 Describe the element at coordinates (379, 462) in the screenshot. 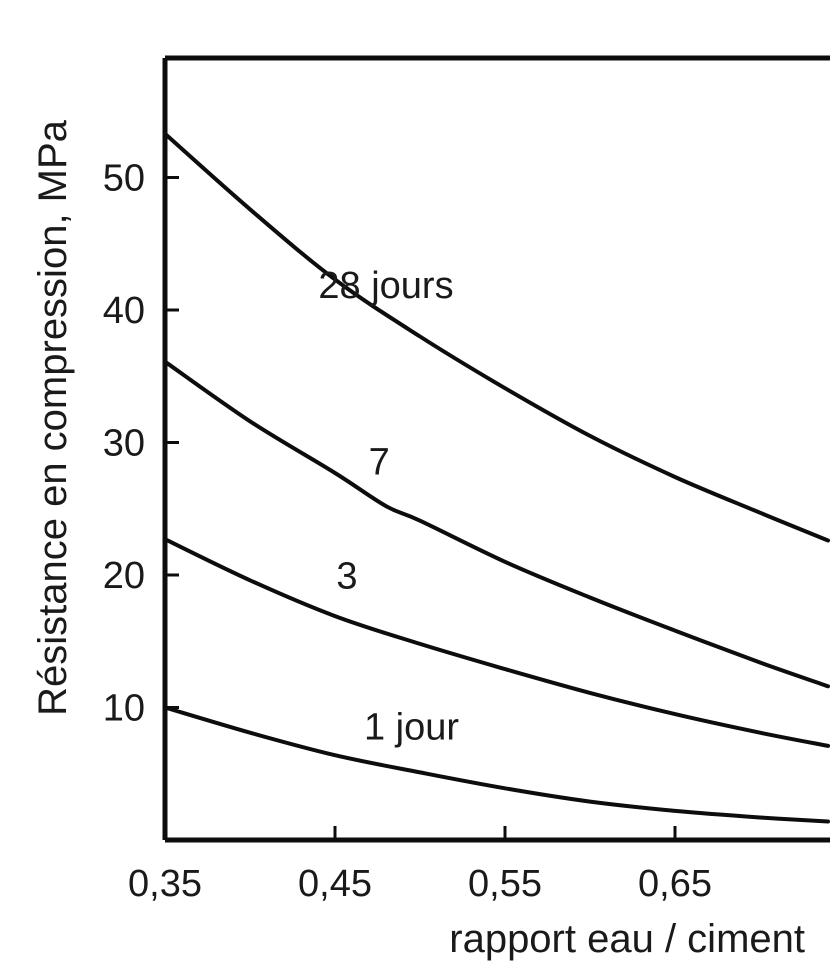

I see `curve-label: 7` at that location.